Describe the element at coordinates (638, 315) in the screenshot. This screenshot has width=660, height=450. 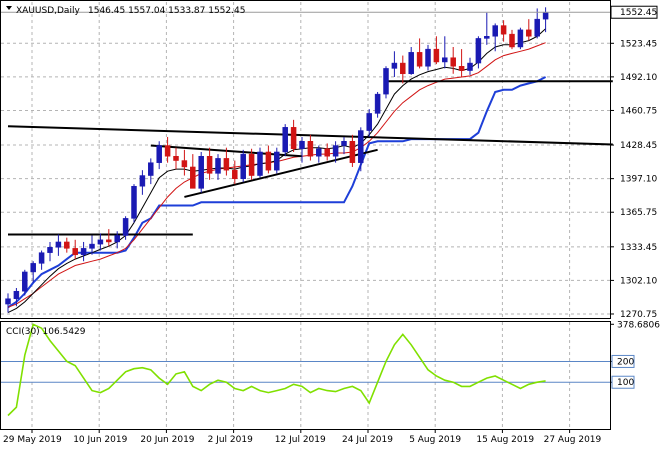
I see `price-tick-label: 1270.75` at that location.